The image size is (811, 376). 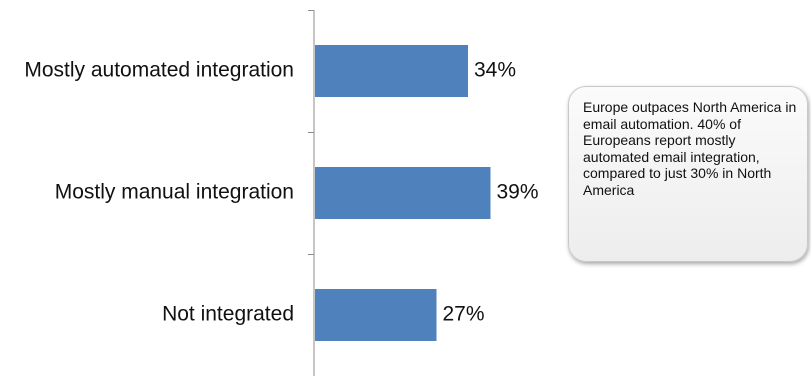 What do you see at coordinates (228, 314) in the screenshot?
I see `category-label: Not integrated` at bounding box center [228, 314].